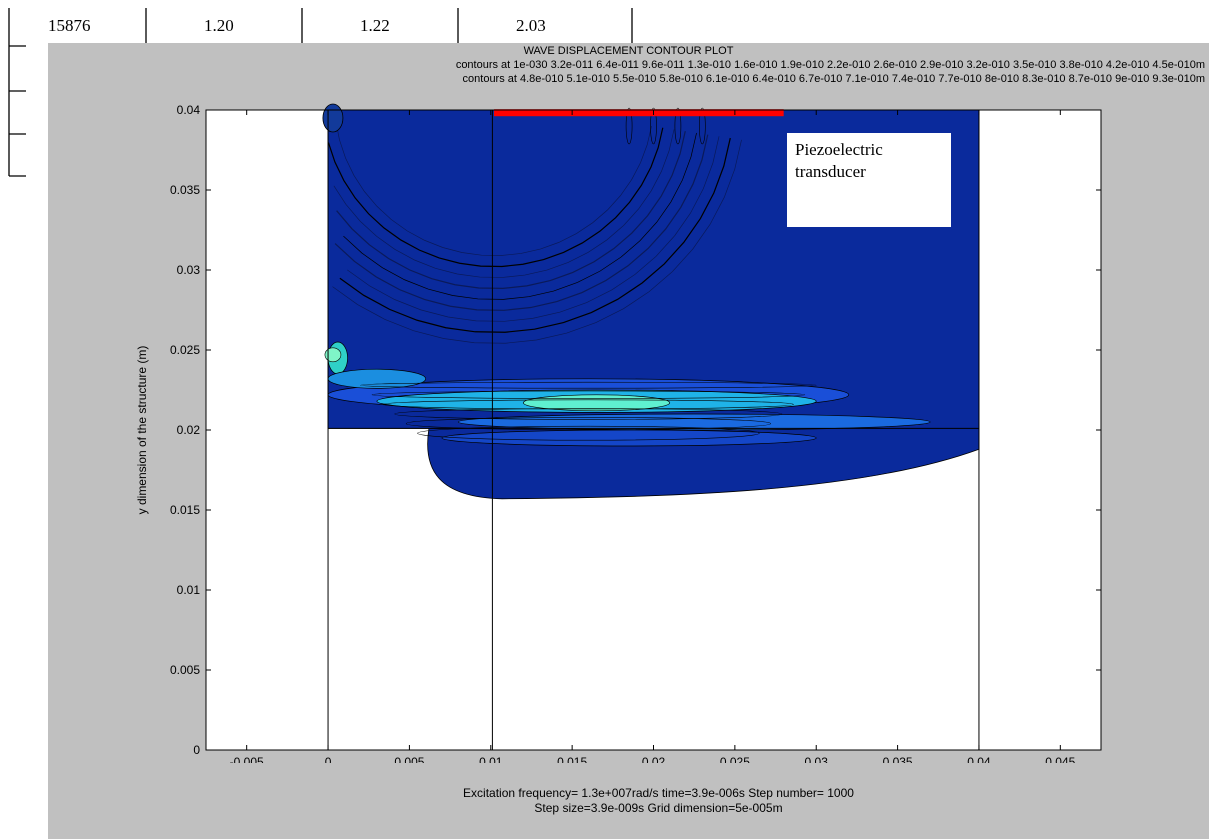 The width and height of the screenshot is (1209, 839). I want to click on y-tick-label: 0.01, so click(189, 590).